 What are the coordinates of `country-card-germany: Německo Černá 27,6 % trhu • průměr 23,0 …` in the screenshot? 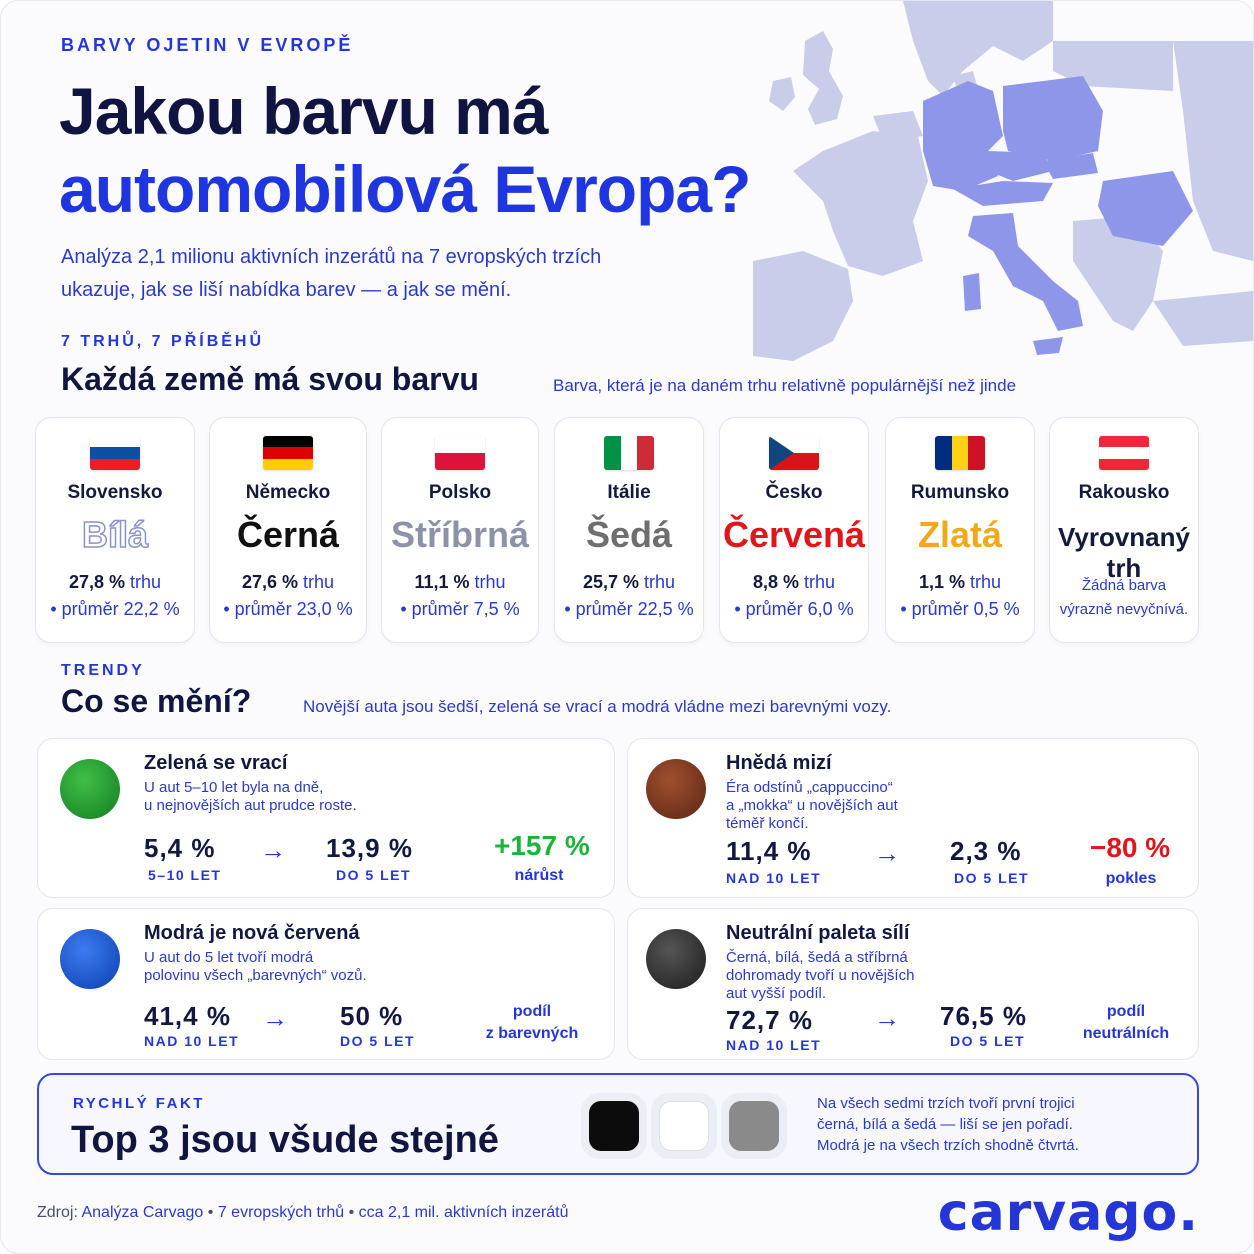 It's located at (288, 530).